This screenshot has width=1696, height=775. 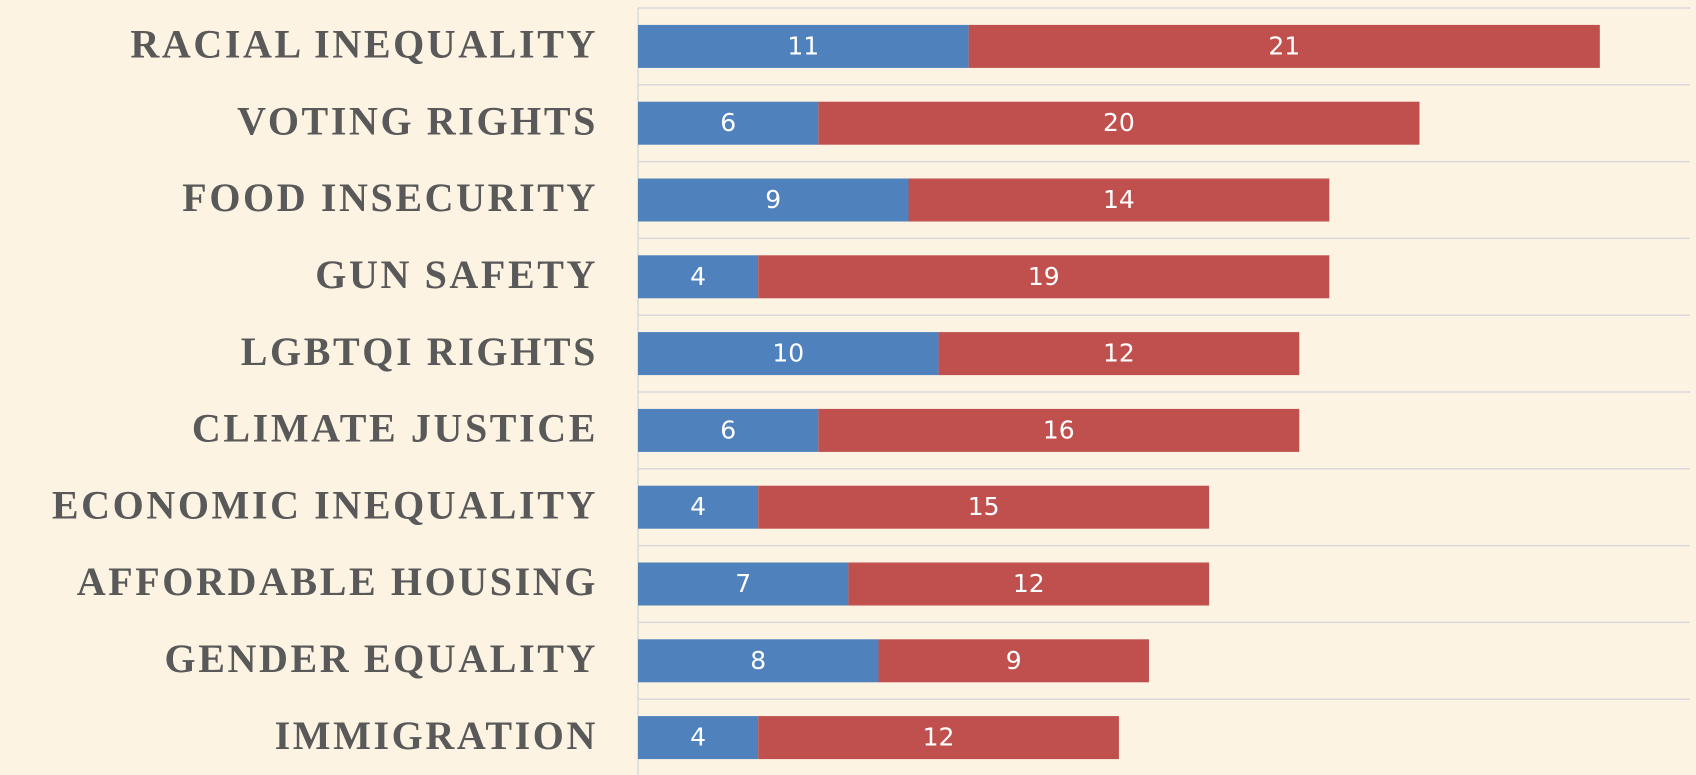 I want to click on value-label: 19, so click(x=1044, y=276).